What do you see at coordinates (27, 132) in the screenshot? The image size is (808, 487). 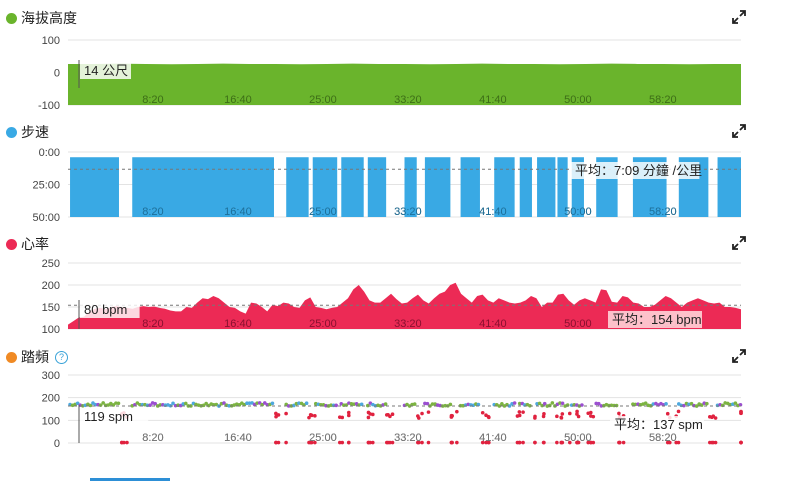 I see `pace-header: 步速` at bounding box center [27, 132].